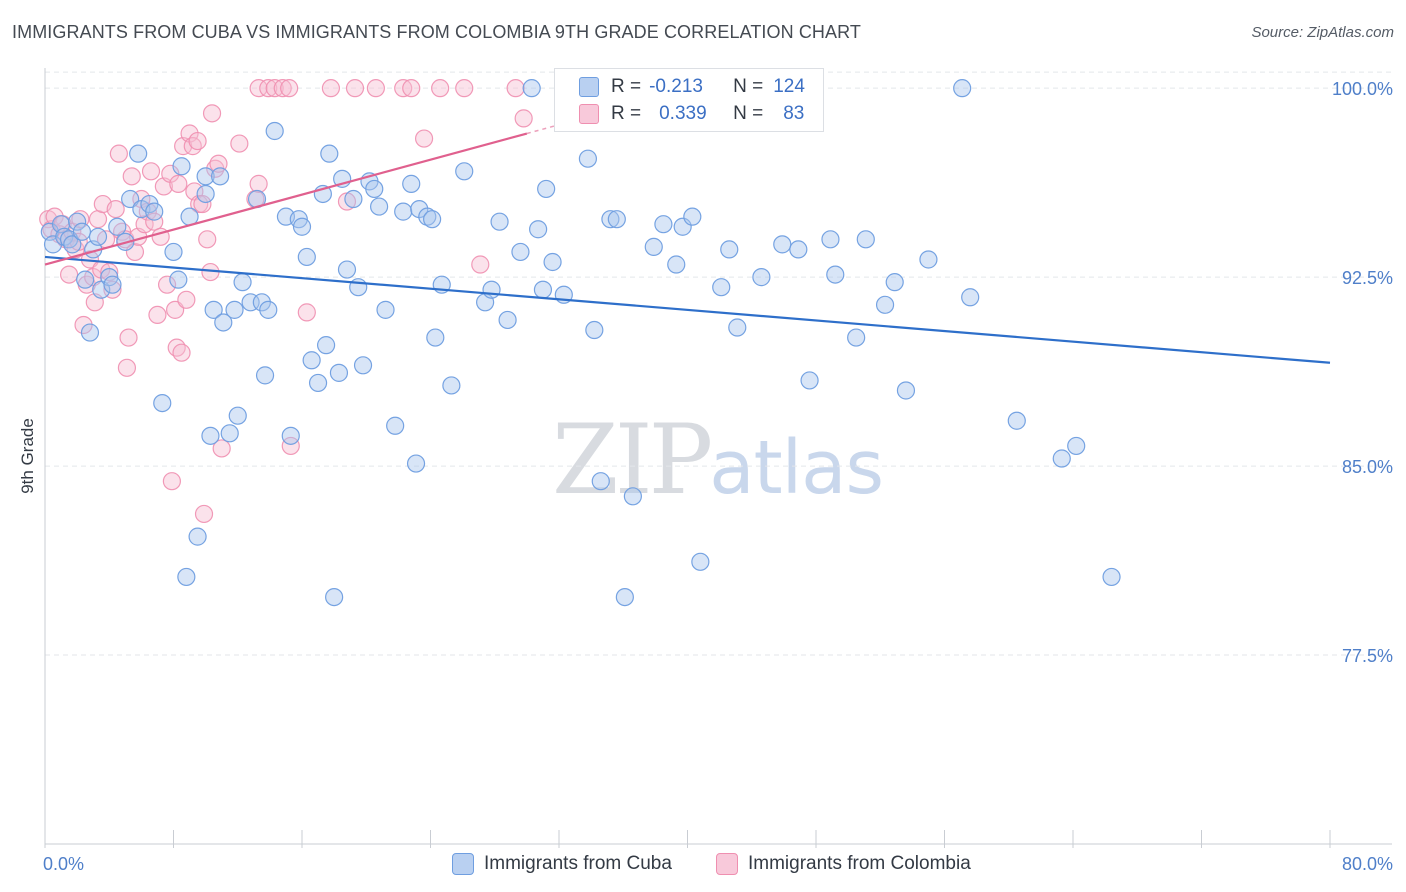 The image size is (1406, 892). What do you see at coordinates (1322, 32) in the screenshot?
I see `source-label: Source: ZipAtlas.com` at bounding box center [1322, 32].